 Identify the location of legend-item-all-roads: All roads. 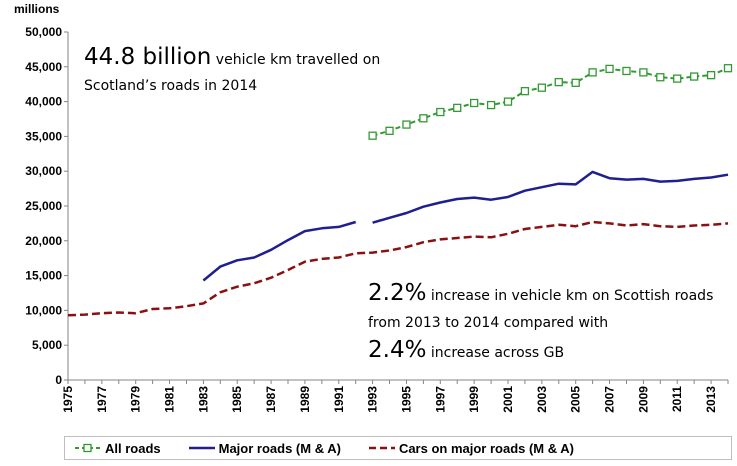
(118, 448).